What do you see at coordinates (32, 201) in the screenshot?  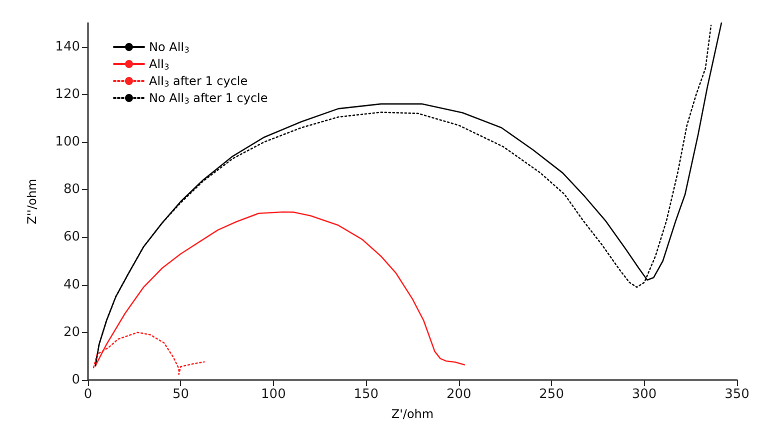 I see `y-axis-title: Z''/ohm` at bounding box center [32, 201].